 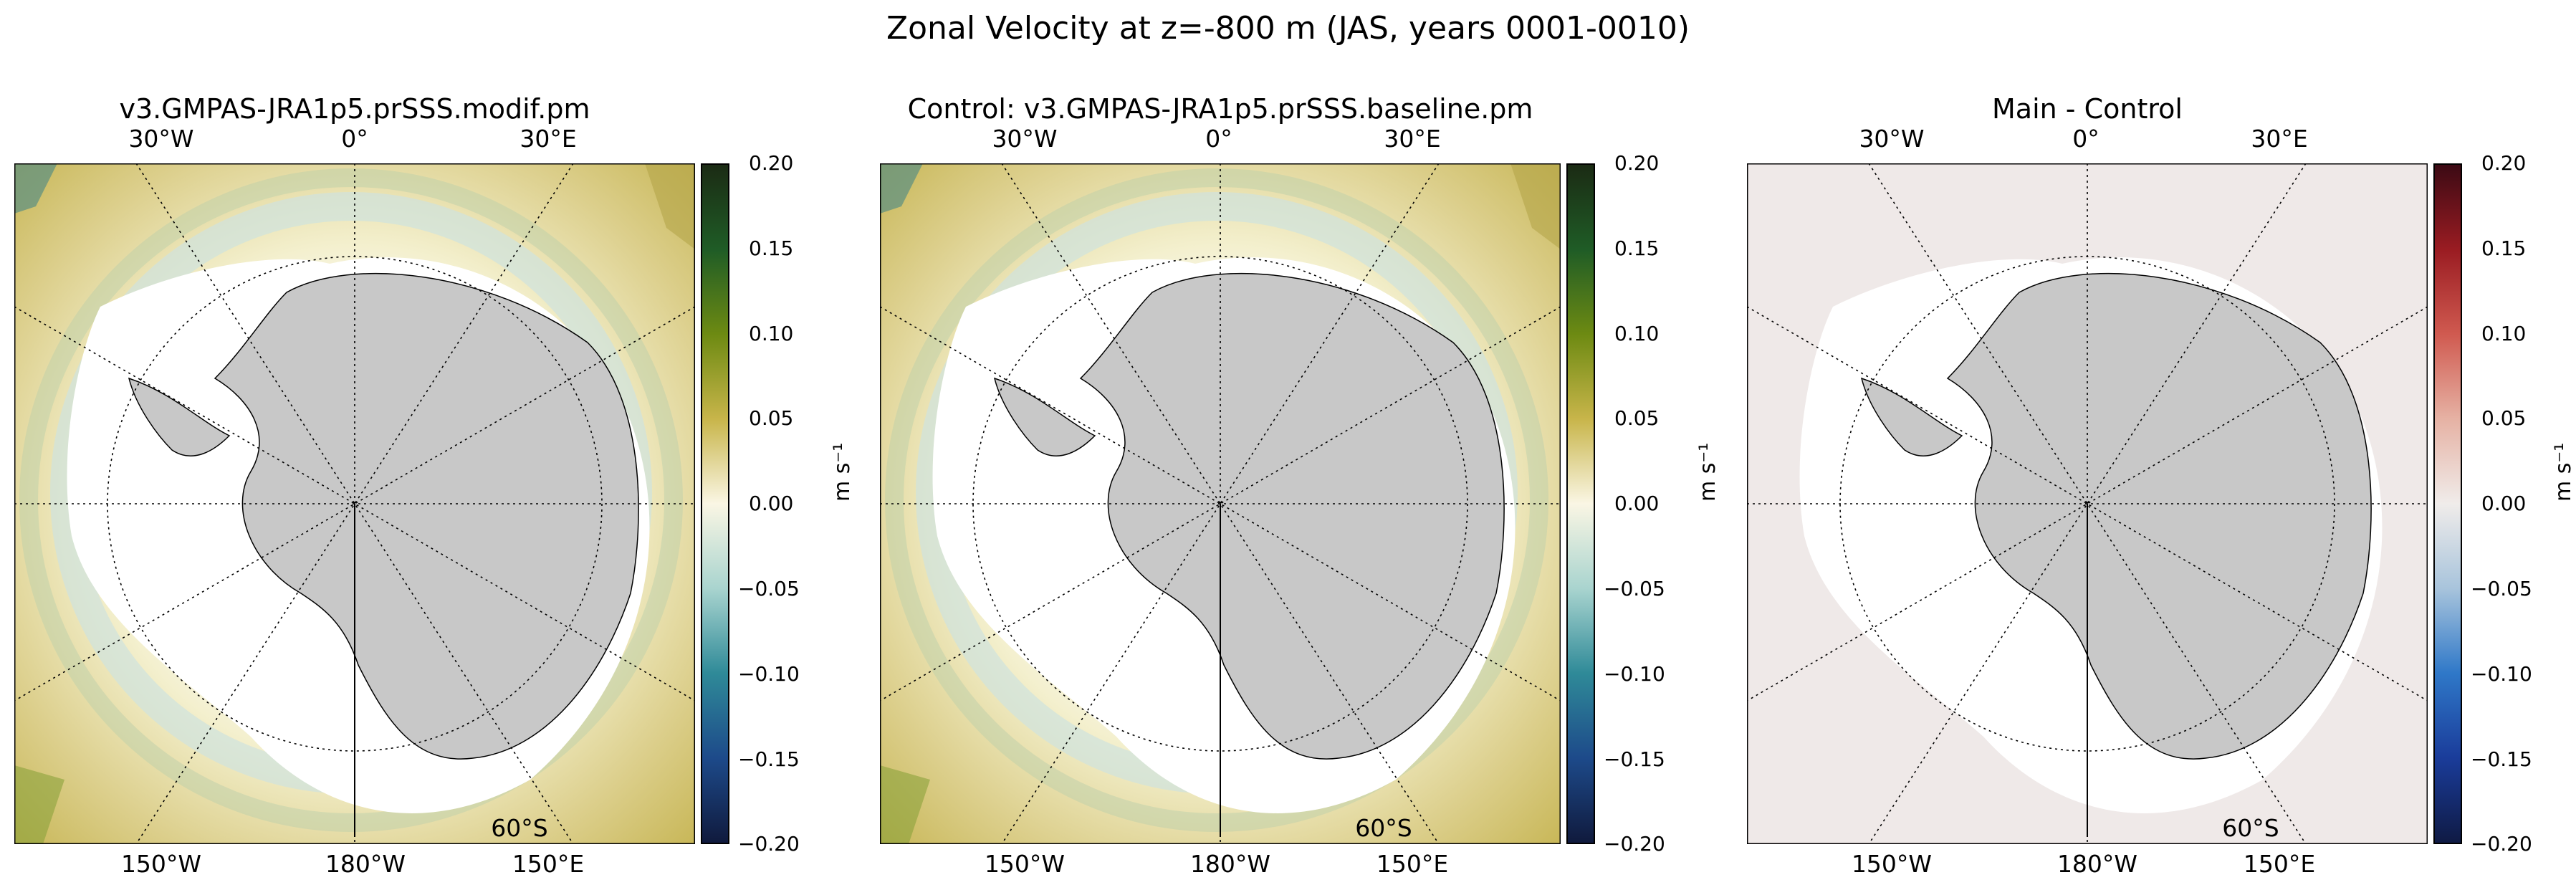 I want to click on cbar1-tick: 0.20, so click(x=771, y=163).